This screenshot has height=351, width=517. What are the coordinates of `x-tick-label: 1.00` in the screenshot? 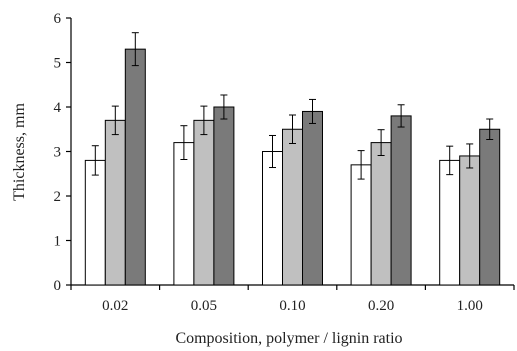 It's located at (470, 306).